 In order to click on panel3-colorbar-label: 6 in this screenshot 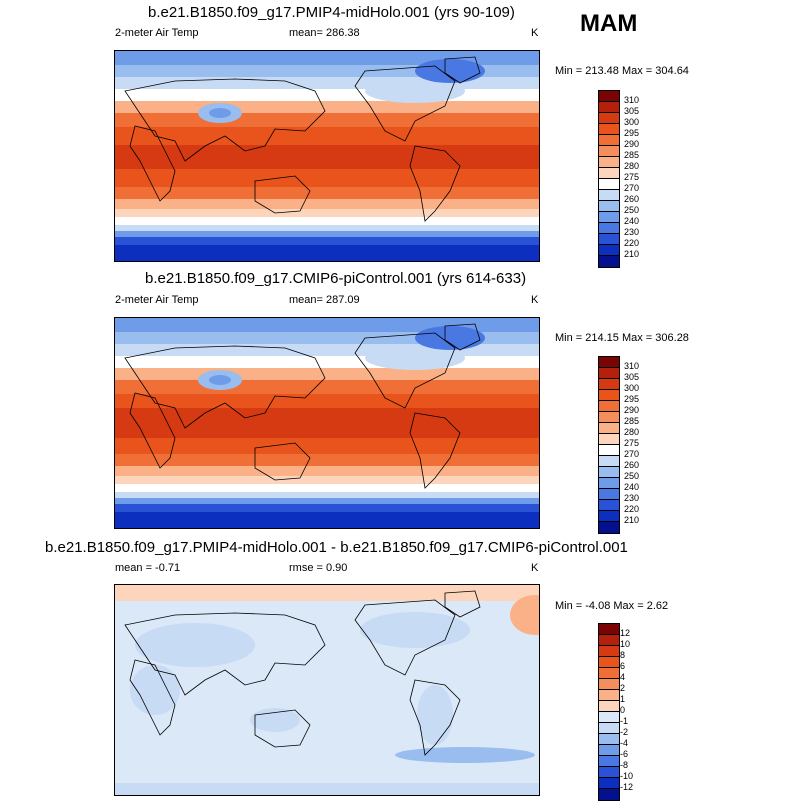, I will do `click(623, 666)`.